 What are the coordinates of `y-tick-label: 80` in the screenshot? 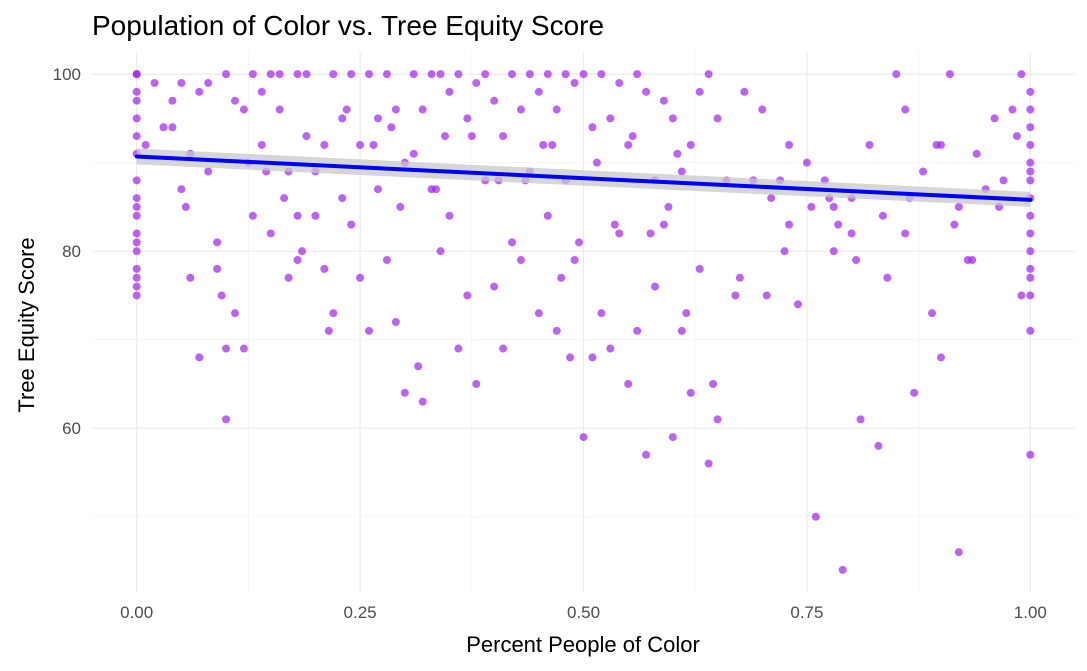 It's located at (71, 251).